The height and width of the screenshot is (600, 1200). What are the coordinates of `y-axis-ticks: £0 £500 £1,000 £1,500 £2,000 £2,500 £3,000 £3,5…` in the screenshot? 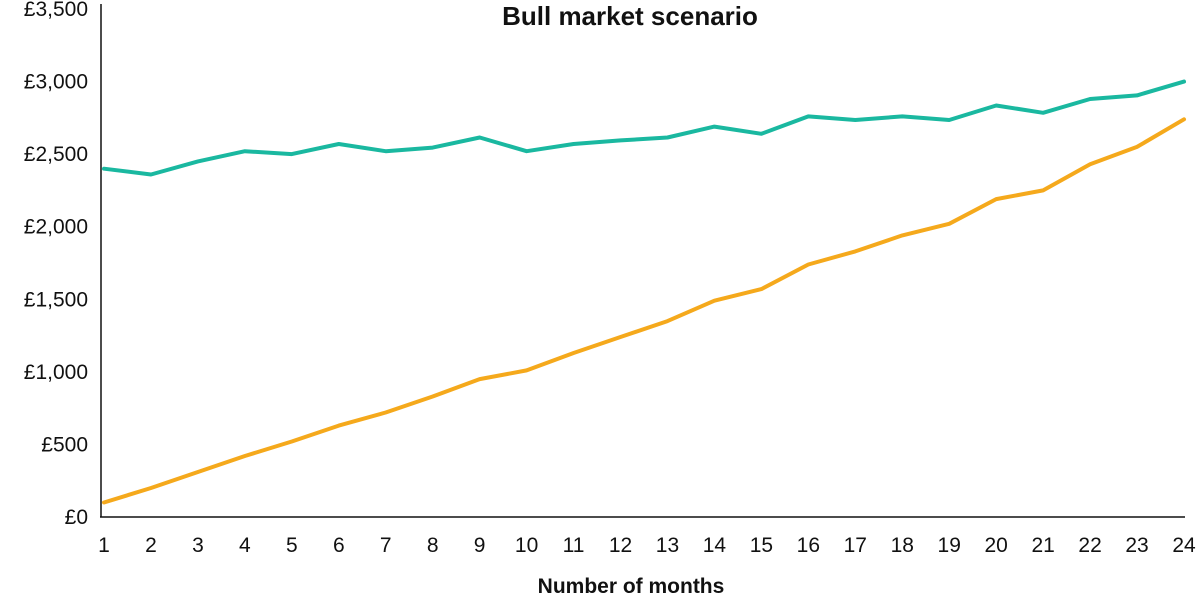 It's located at (56, 264).